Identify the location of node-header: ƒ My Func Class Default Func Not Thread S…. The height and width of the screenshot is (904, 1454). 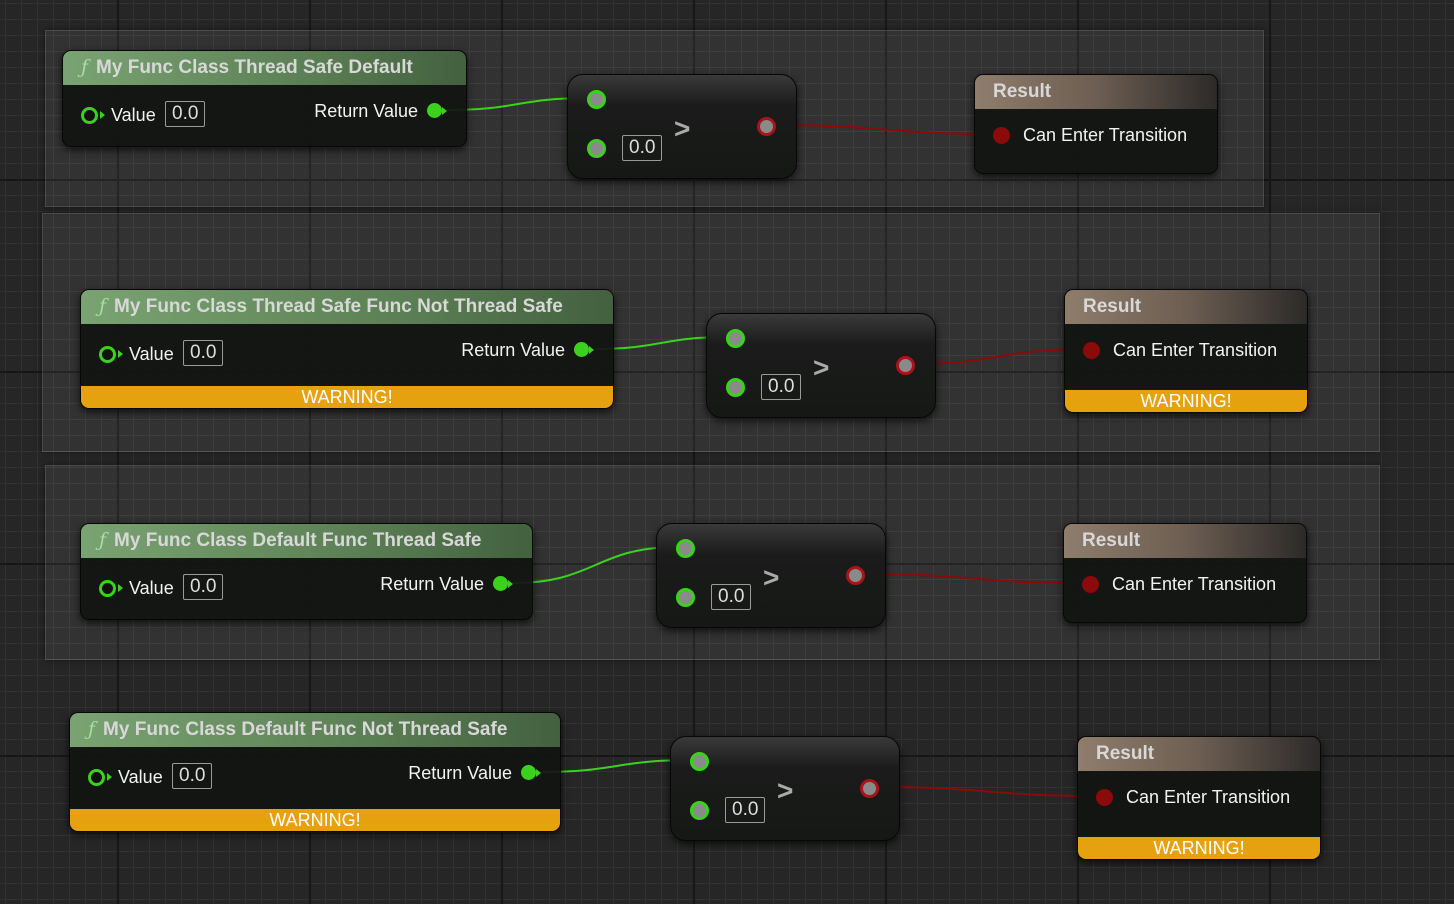
(315, 730).